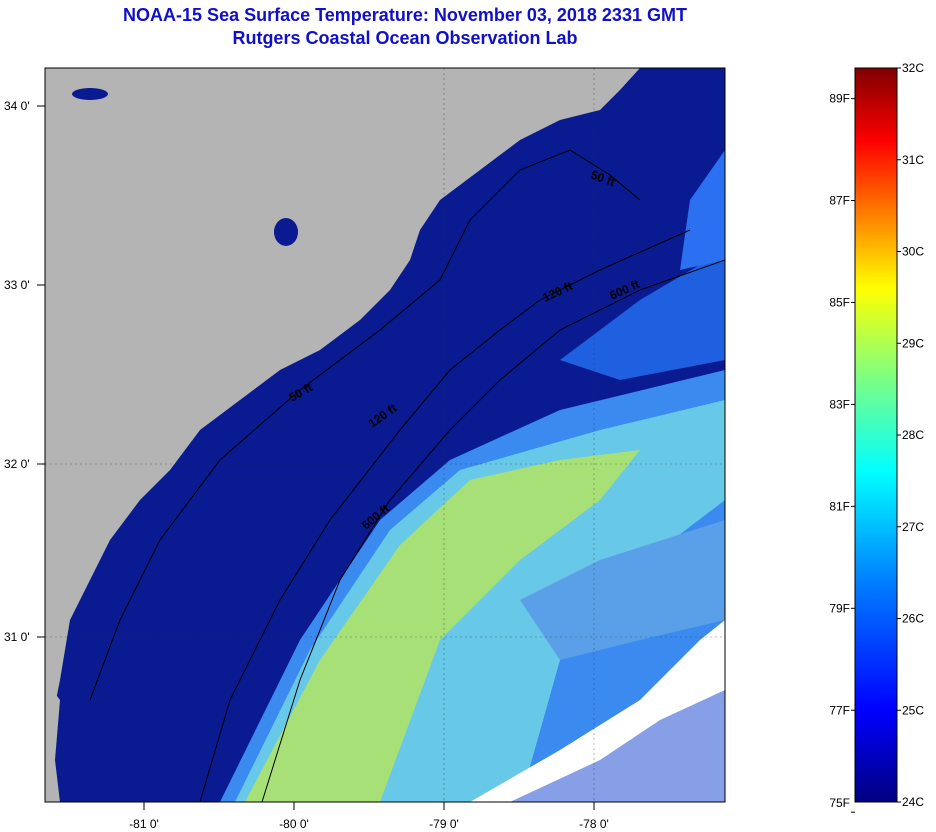 Image resolution: width=936 pixels, height=832 pixels. Describe the element at coordinates (839, 404) in the screenshot. I see `colorbar-fahrenheit-label: 83F` at that location.